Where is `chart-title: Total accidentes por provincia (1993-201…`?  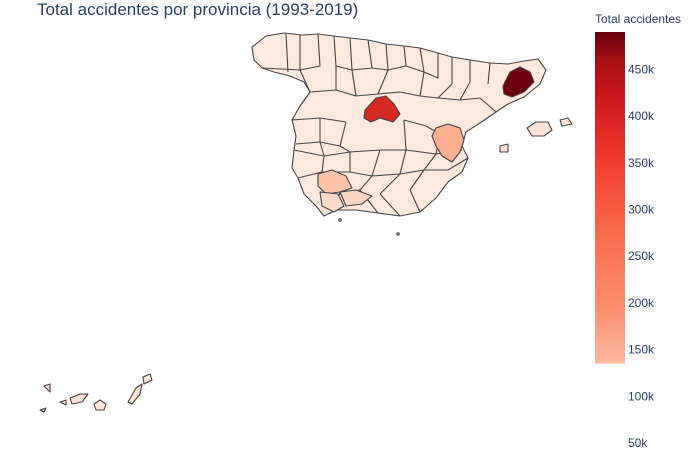
chart-title: Total accidentes por provincia (1993-201… is located at coordinates (197, 9).